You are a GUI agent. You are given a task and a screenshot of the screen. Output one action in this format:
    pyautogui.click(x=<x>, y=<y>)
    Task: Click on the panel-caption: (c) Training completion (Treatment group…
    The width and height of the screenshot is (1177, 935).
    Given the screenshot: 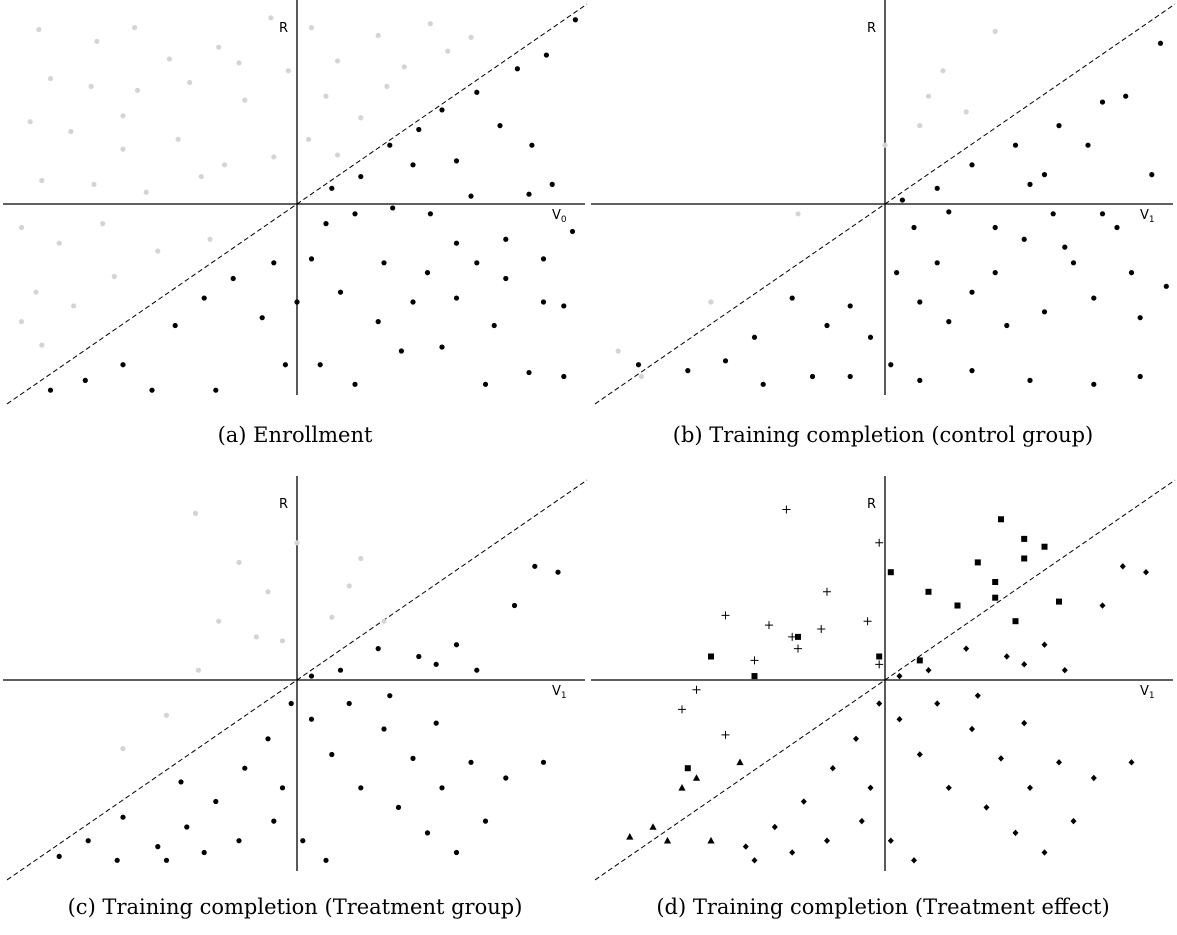 What is the action you would take?
    pyautogui.click(x=295, y=907)
    